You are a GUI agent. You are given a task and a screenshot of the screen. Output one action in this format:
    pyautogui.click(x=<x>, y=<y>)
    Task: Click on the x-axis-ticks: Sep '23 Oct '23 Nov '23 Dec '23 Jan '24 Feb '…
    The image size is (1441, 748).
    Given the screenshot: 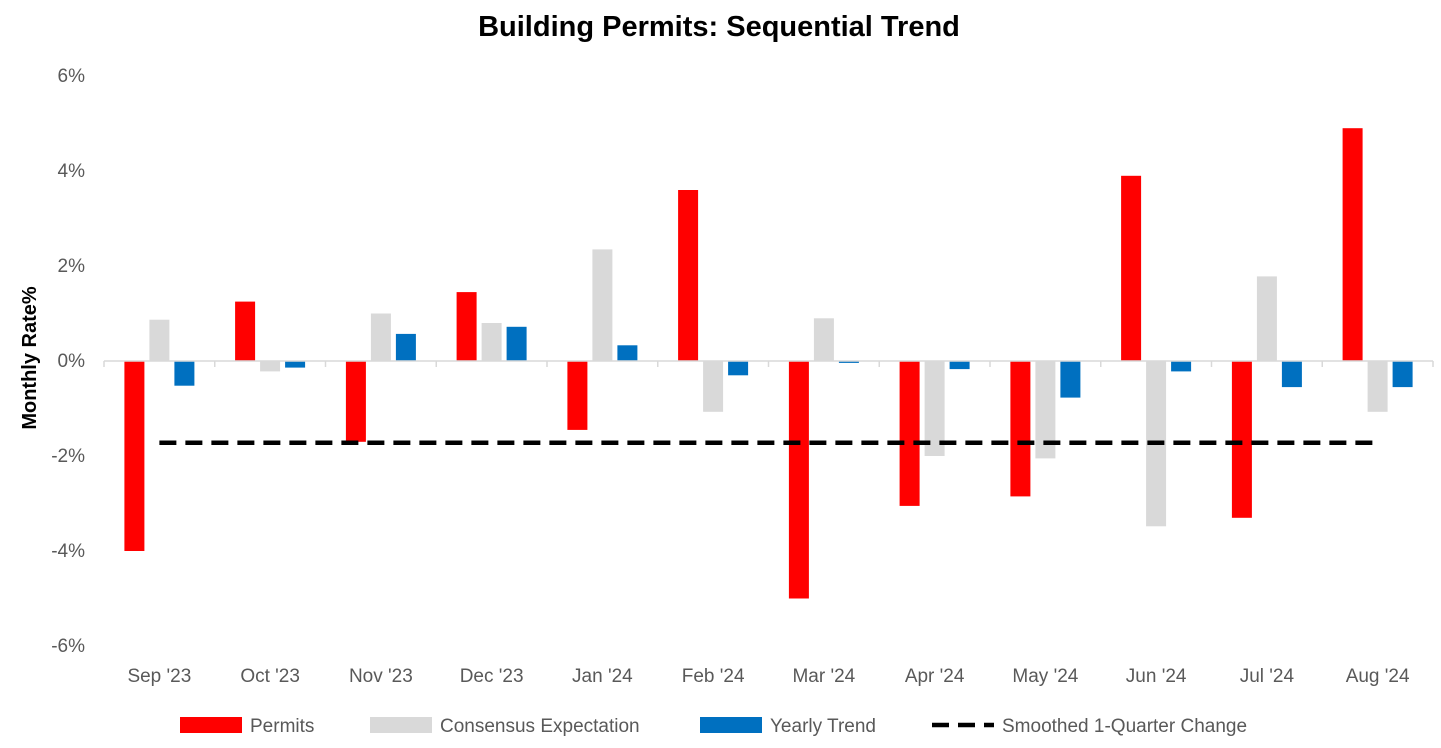 What is the action you would take?
    pyautogui.click(x=768, y=676)
    